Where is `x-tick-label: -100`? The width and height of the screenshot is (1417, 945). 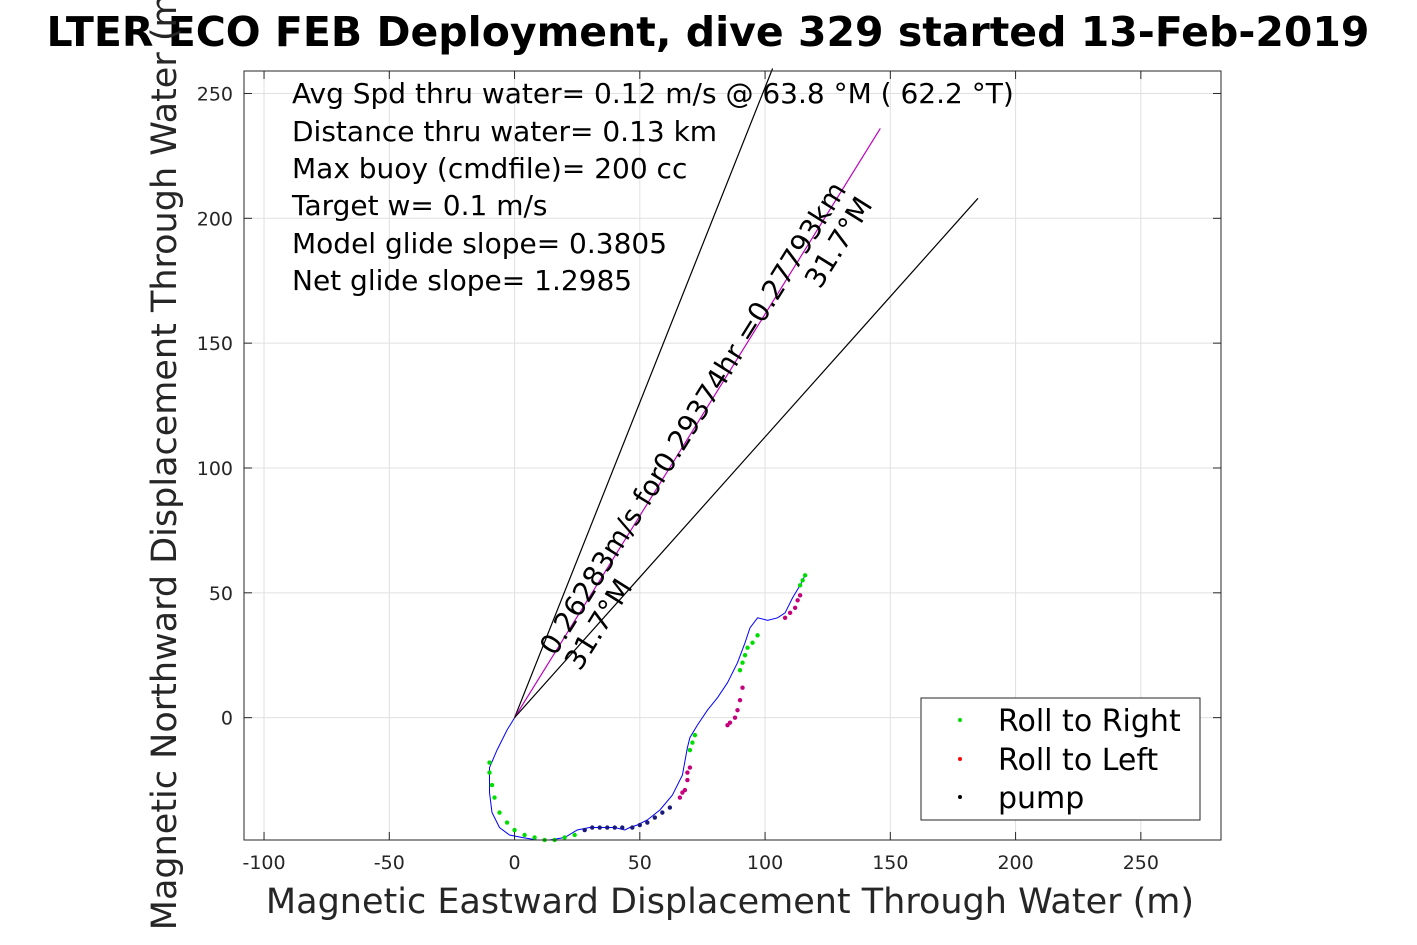 x-tick-label: -100 is located at coordinates (263, 863).